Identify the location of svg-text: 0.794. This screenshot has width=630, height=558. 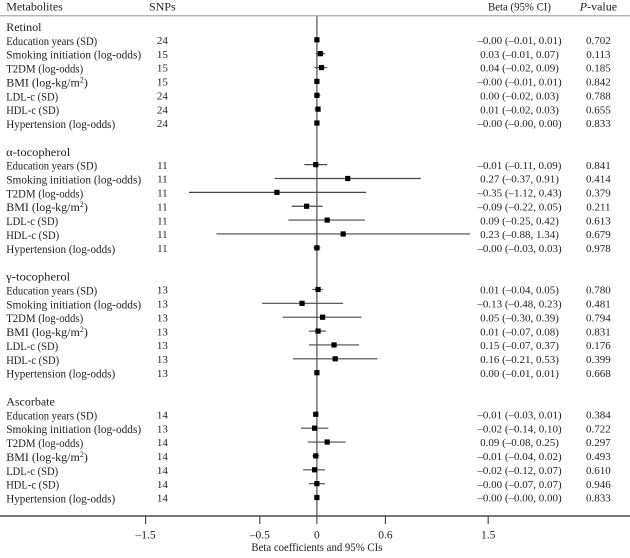
(598, 318).